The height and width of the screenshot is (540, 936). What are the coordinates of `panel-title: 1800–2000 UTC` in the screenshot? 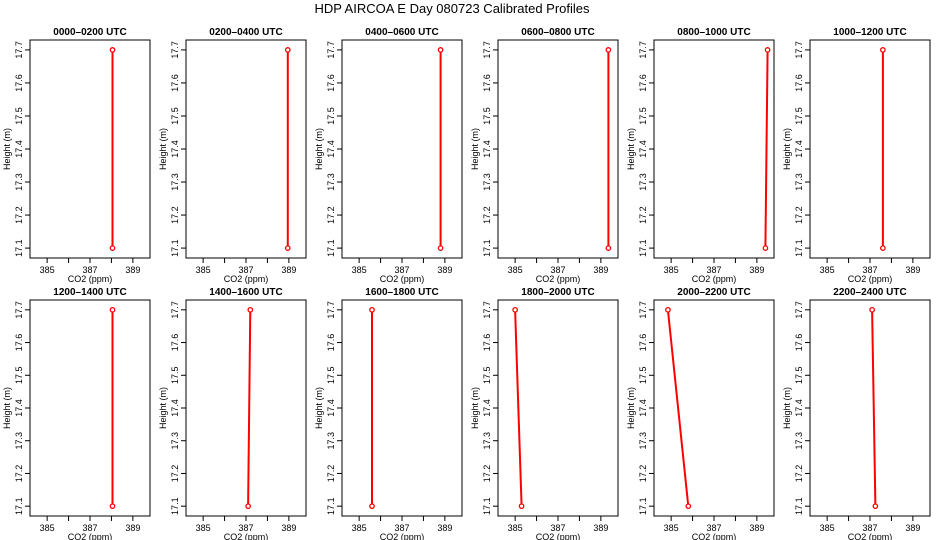 It's located at (557, 292).